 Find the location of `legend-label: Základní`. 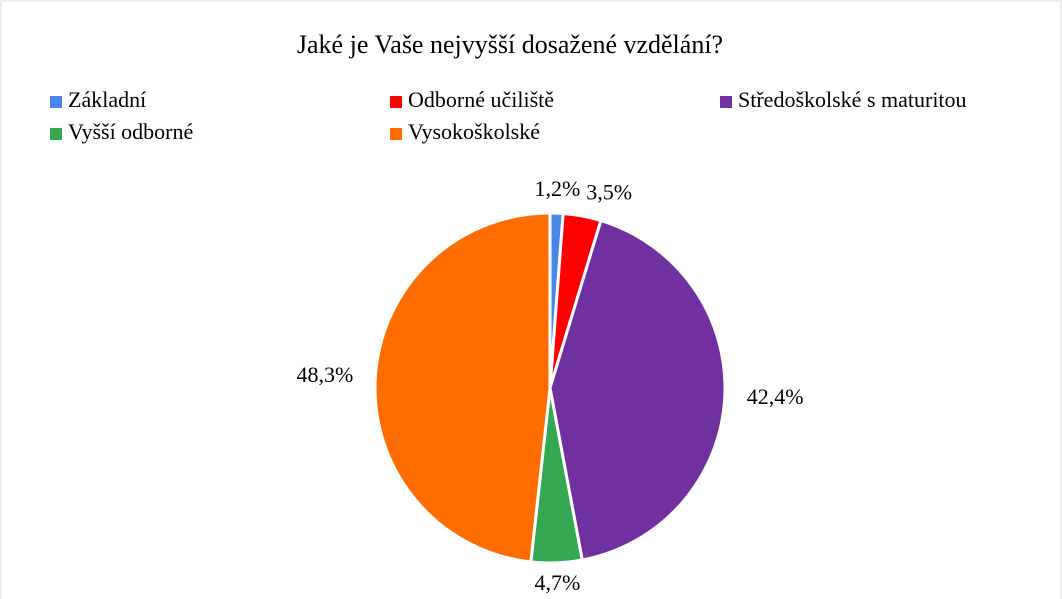

legend-label: Základní is located at coordinates (107, 99).